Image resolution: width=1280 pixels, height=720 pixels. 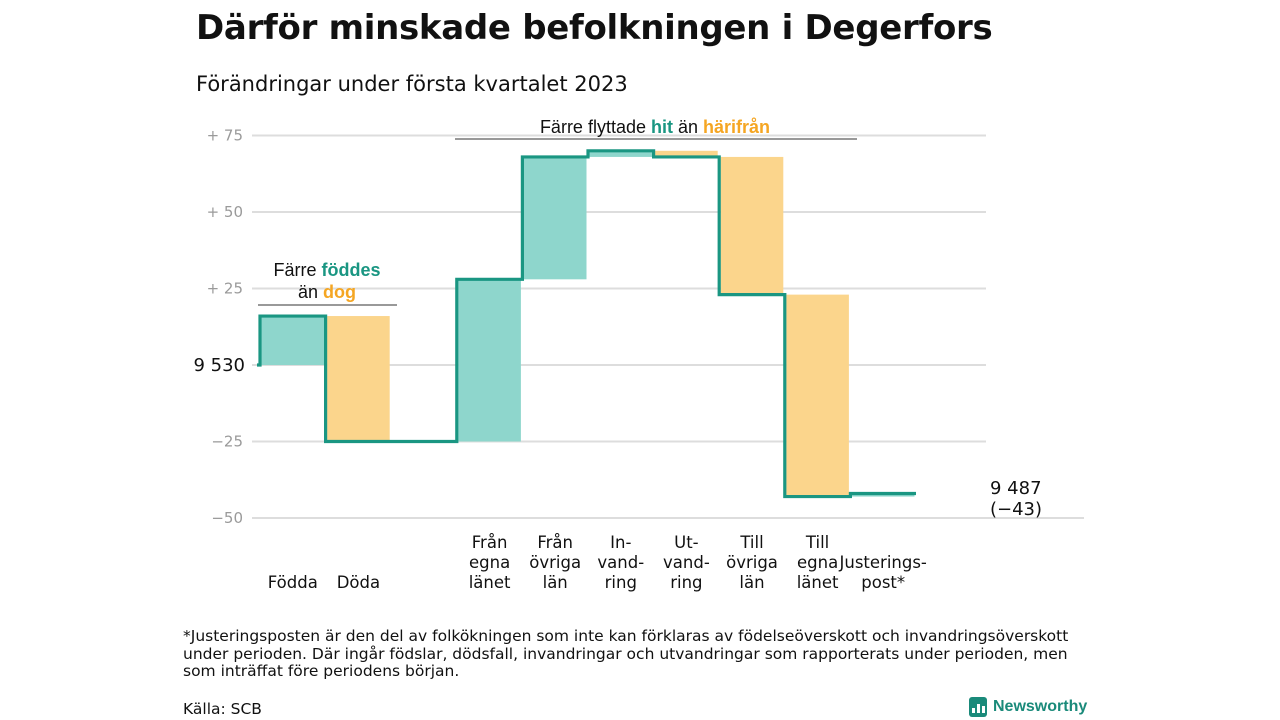 I want to click on category-label: Födda, so click(x=293, y=582).